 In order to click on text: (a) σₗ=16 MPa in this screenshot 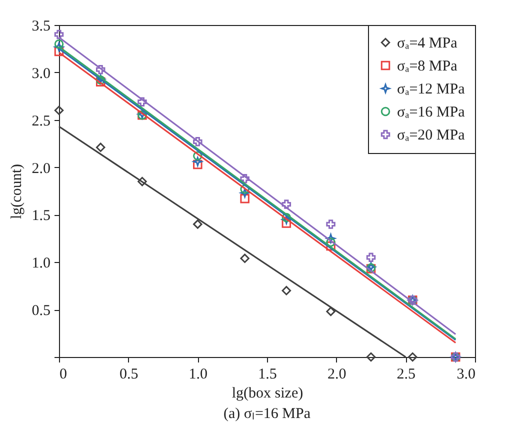, I will do `click(267, 414)`.